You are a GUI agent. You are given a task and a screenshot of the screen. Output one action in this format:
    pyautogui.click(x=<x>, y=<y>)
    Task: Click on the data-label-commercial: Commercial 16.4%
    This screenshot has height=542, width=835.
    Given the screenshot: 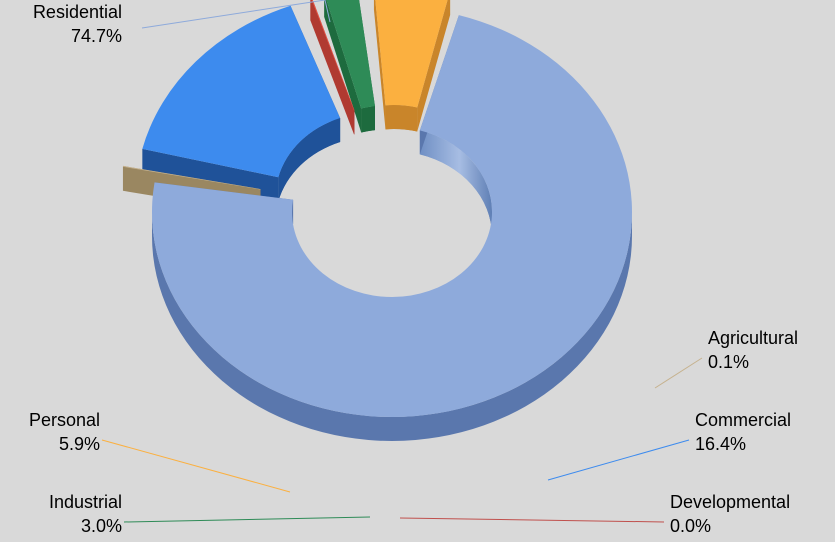 What is the action you would take?
    pyautogui.click(x=669, y=445)
    